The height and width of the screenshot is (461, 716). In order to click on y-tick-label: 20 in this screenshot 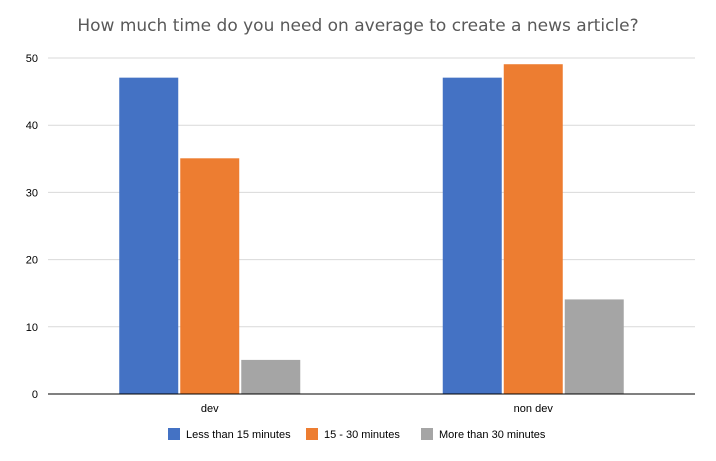, I will do `click(32, 261)`.